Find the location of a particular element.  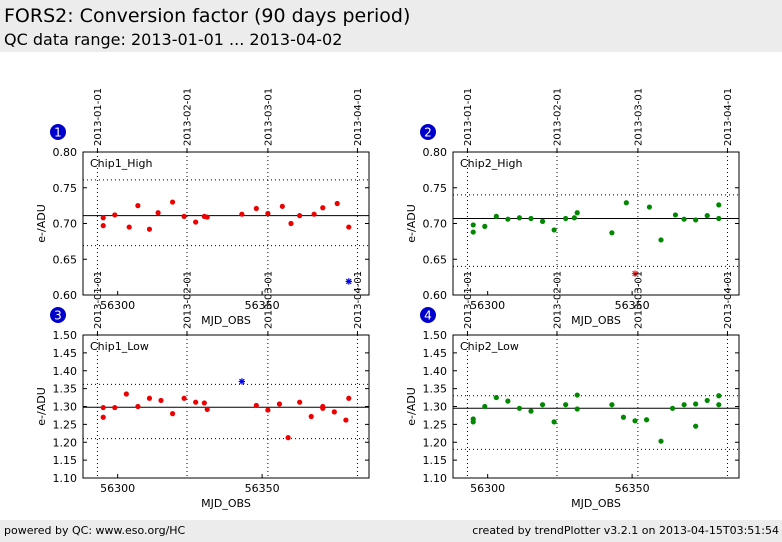

panel-number: 4 is located at coordinates (428, 316).